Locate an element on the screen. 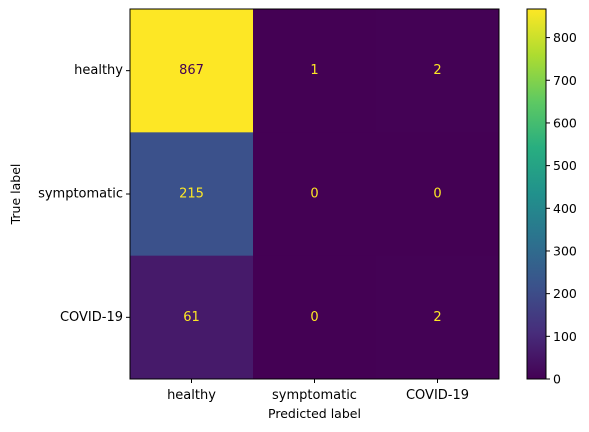 This screenshot has width=589, height=432. cell-value: 61 is located at coordinates (191, 317).